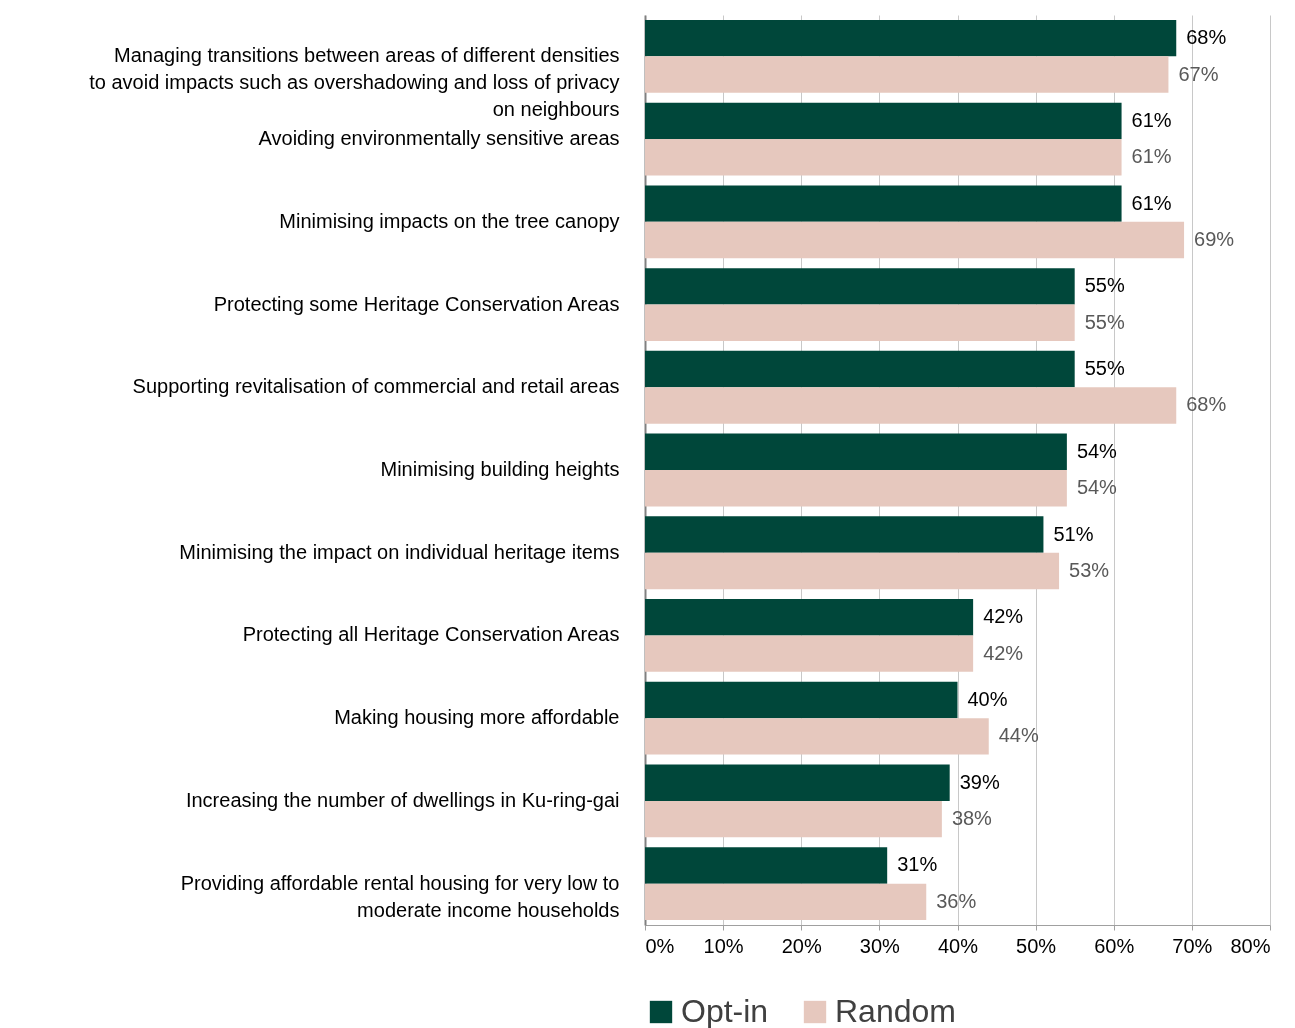 Image resolution: width=1295 pixels, height=1028 pixels. Describe the element at coordinates (376, 386) in the screenshot. I see `y-tick-label: Supporting revitalisation of commercial and retail areas` at that location.